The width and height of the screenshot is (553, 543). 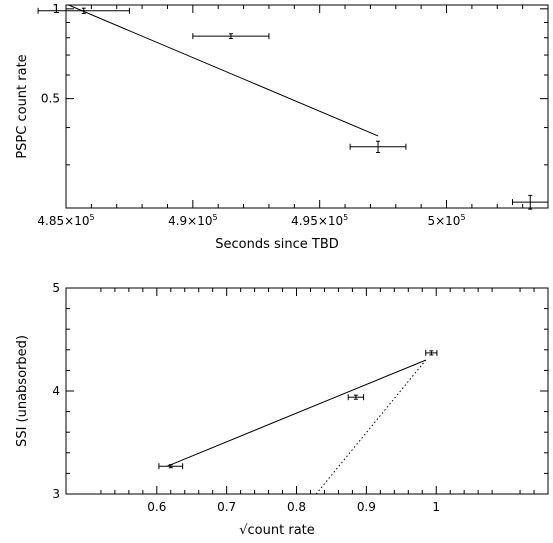 I want to click on x-tick-label: 0.8, so click(x=296, y=507).